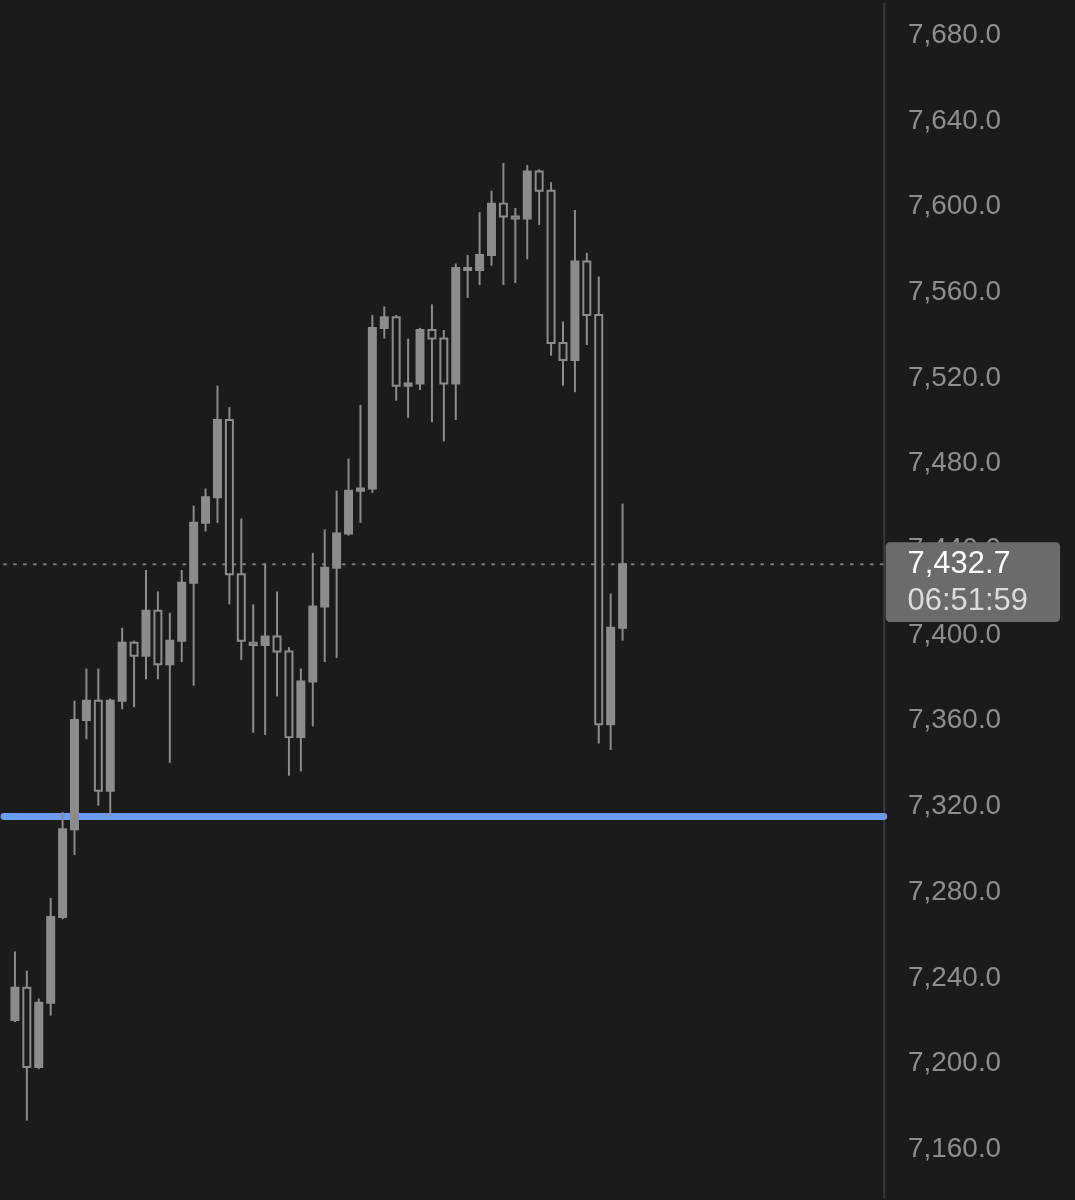 The height and width of the screenshot is (1200, 1075). Describe the element at coordinates (955, 1147) in the screenshot. I see `y-tick-label: 7,160.0` at that location.